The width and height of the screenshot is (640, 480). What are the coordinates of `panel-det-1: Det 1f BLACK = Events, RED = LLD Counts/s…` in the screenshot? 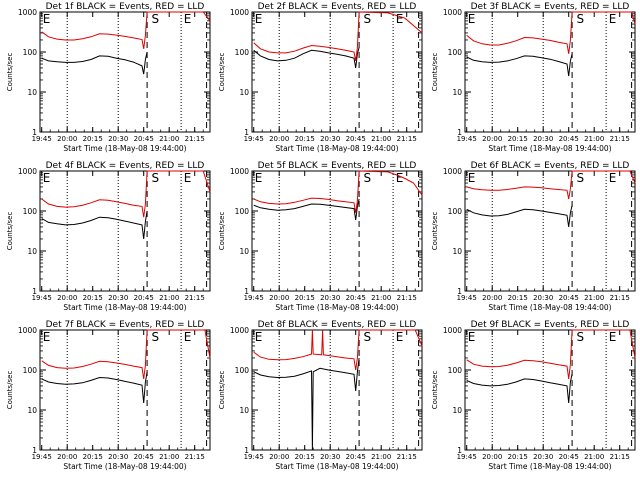 It's located at (108, 77).